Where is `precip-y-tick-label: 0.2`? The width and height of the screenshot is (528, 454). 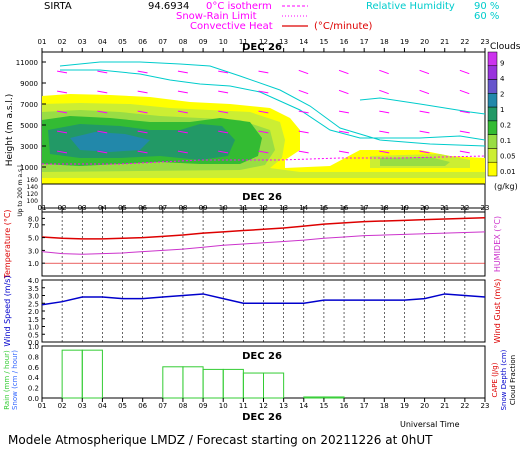
precip-y-tick-label: 0.2 is located at coordinates (33, 389).